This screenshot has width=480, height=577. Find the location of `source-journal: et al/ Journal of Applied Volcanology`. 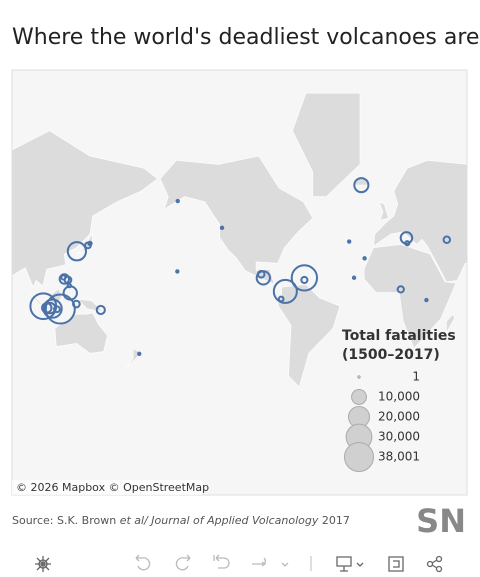

source-journal: et al/ Journal of Applied Volcanology is located at coordinates (219, 520).